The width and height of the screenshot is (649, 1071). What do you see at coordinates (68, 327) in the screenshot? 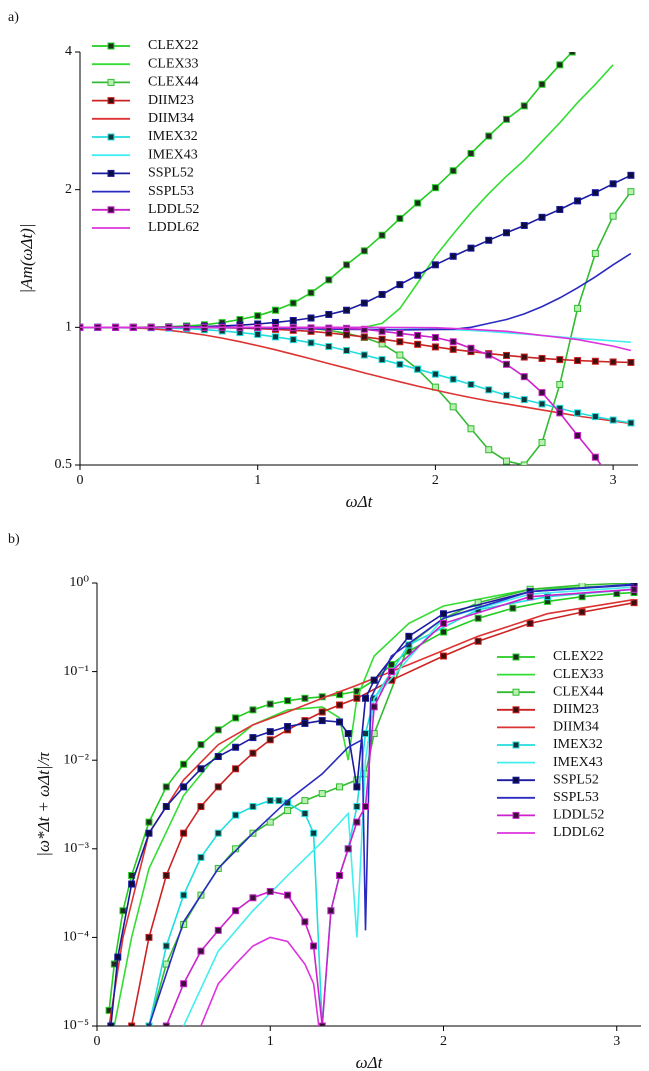
I see `y-tick-label: 1` at bounding box center [68, 327].